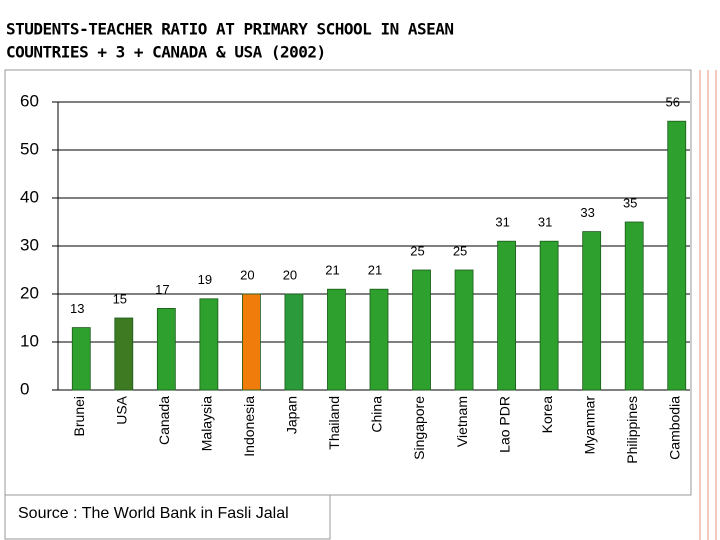 The width and height of the screenshot is (720, 540). I want to click on value-label: 15, so click(120, 298).